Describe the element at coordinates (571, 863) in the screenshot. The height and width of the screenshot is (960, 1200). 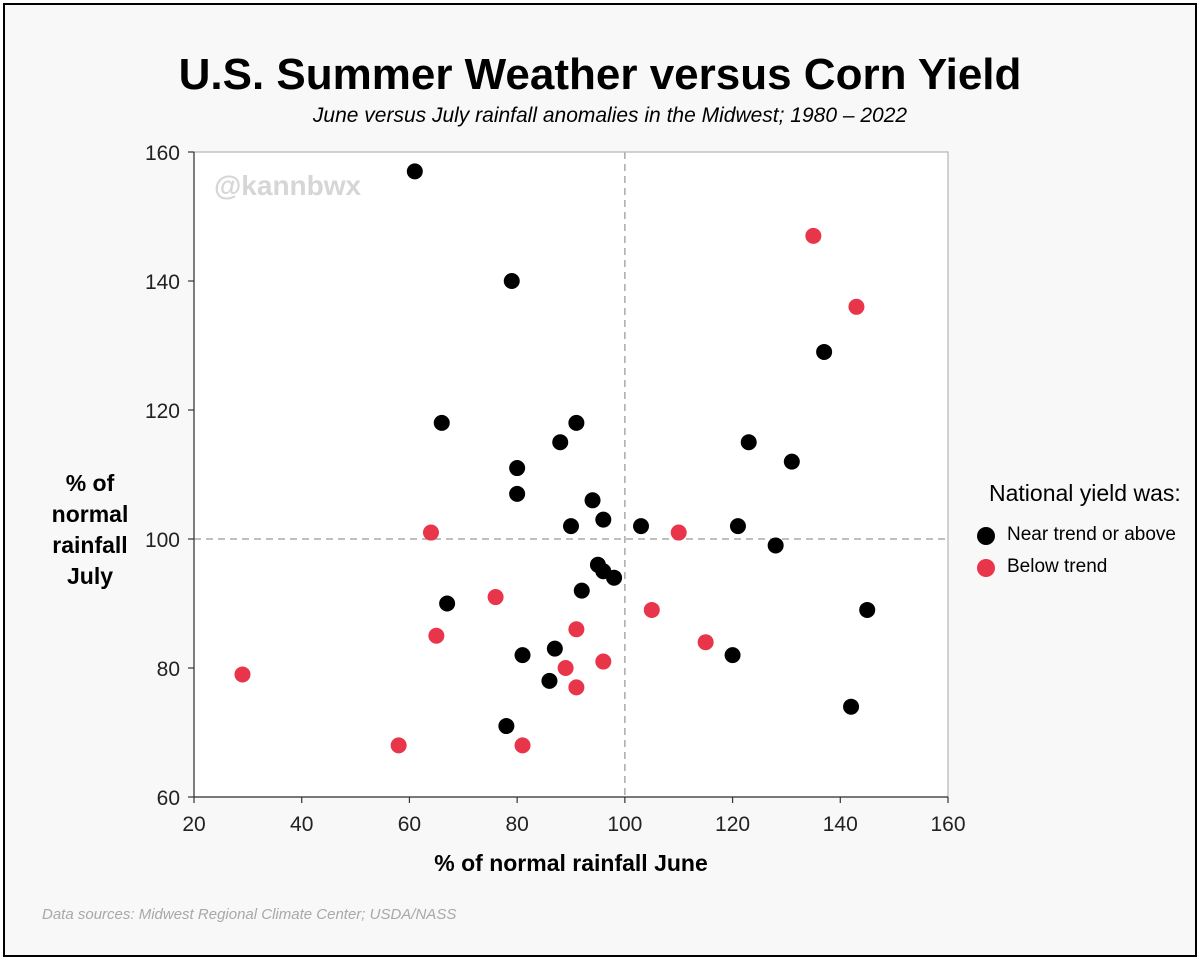
I see `x-axis-label: % of normal rainfall June` at that location.